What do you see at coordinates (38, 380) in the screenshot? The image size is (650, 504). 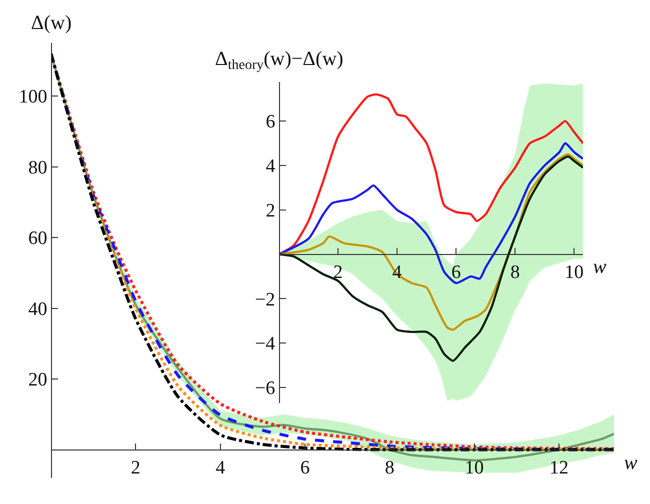 I see `y-tick-label: 20` at bounding box center [38, 380].